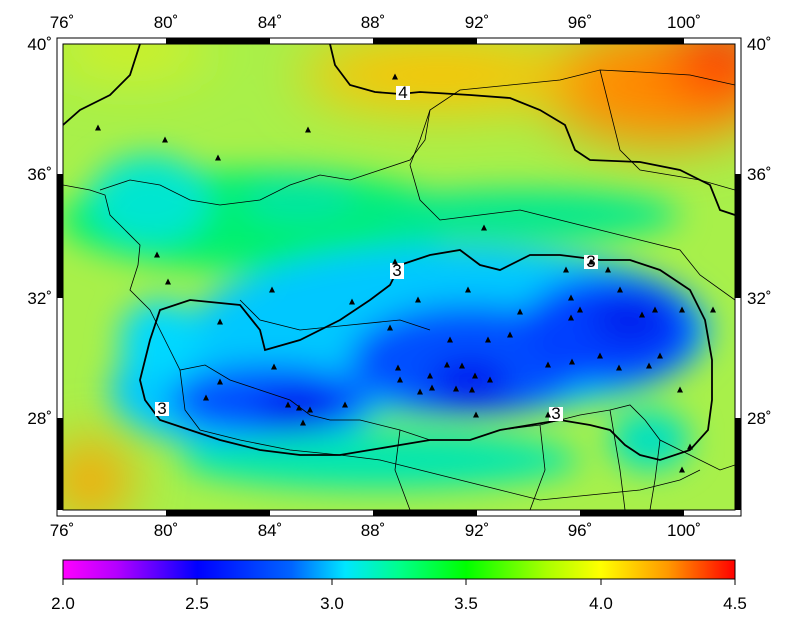  Describe the element at coordinates (601, 603) in the screenshot. I see `svg-text: 4.0` at that location.